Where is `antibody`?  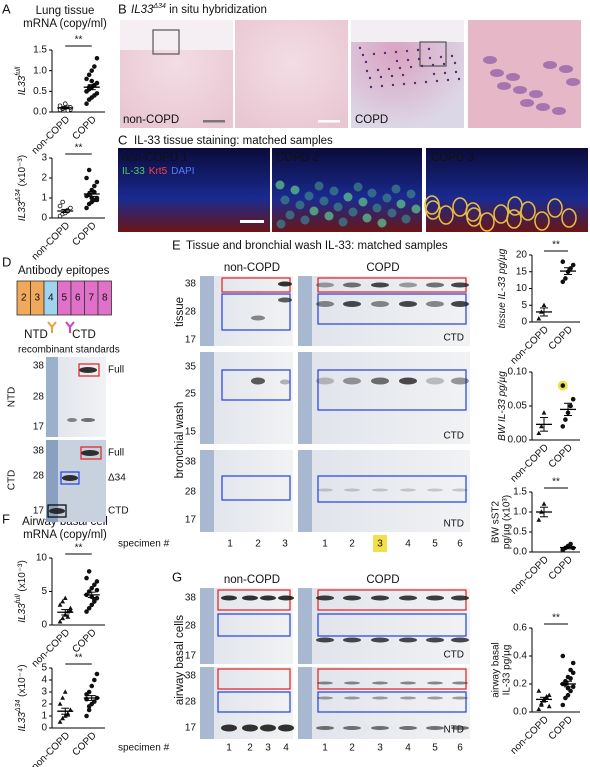 antibody is located at coordinates (70, 327).